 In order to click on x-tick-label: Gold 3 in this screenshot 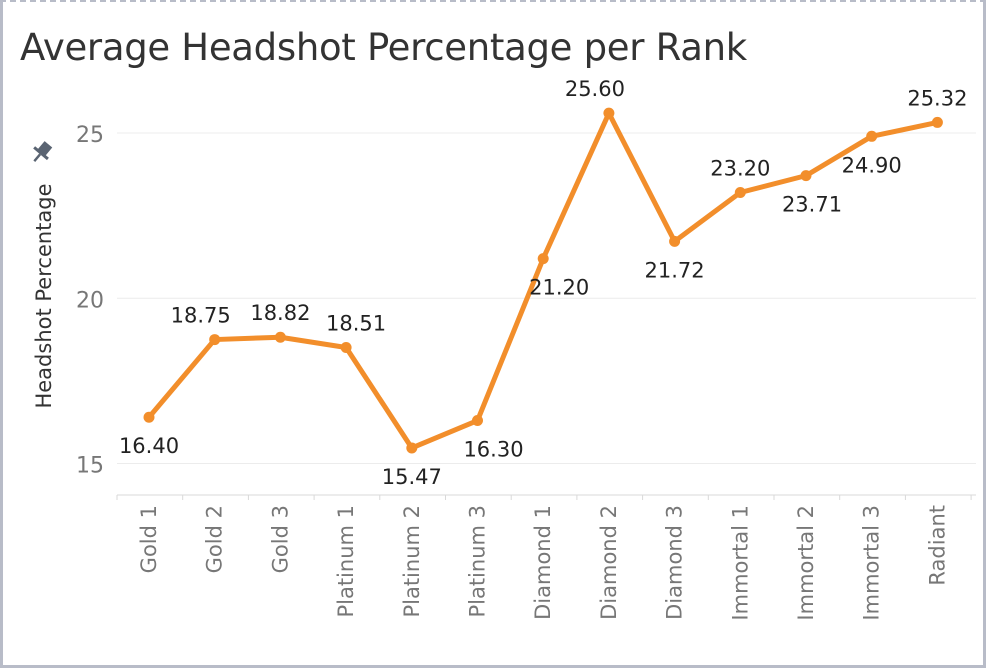, I will do `click(280, 539)`.